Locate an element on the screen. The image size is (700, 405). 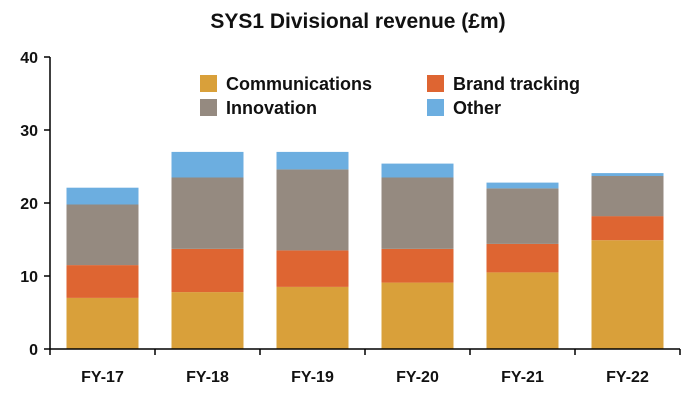
x-tick-label: FY-19 is located at coordinates (312, 377).